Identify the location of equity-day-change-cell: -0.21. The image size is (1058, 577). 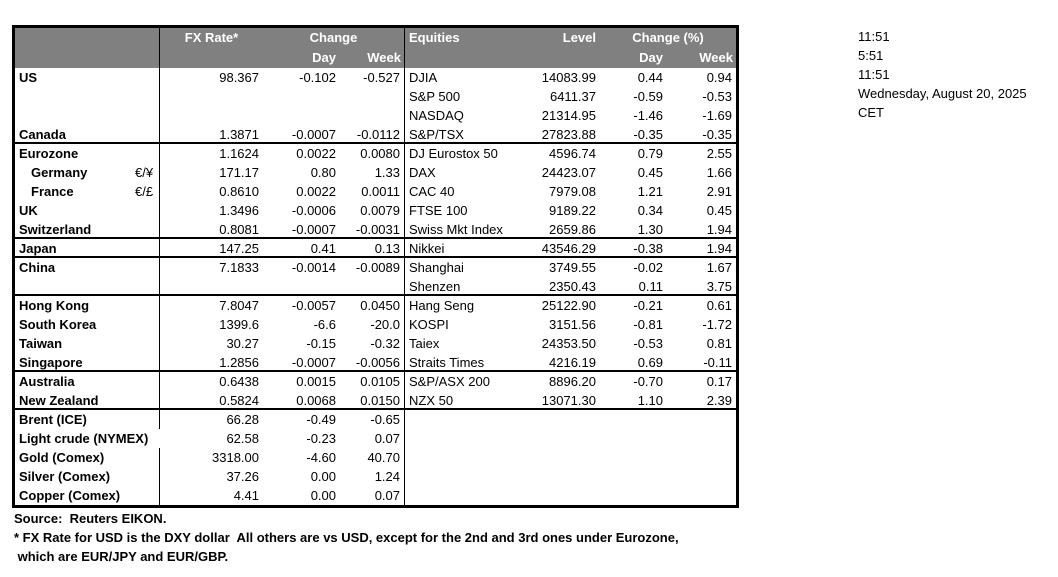
(648, 305).